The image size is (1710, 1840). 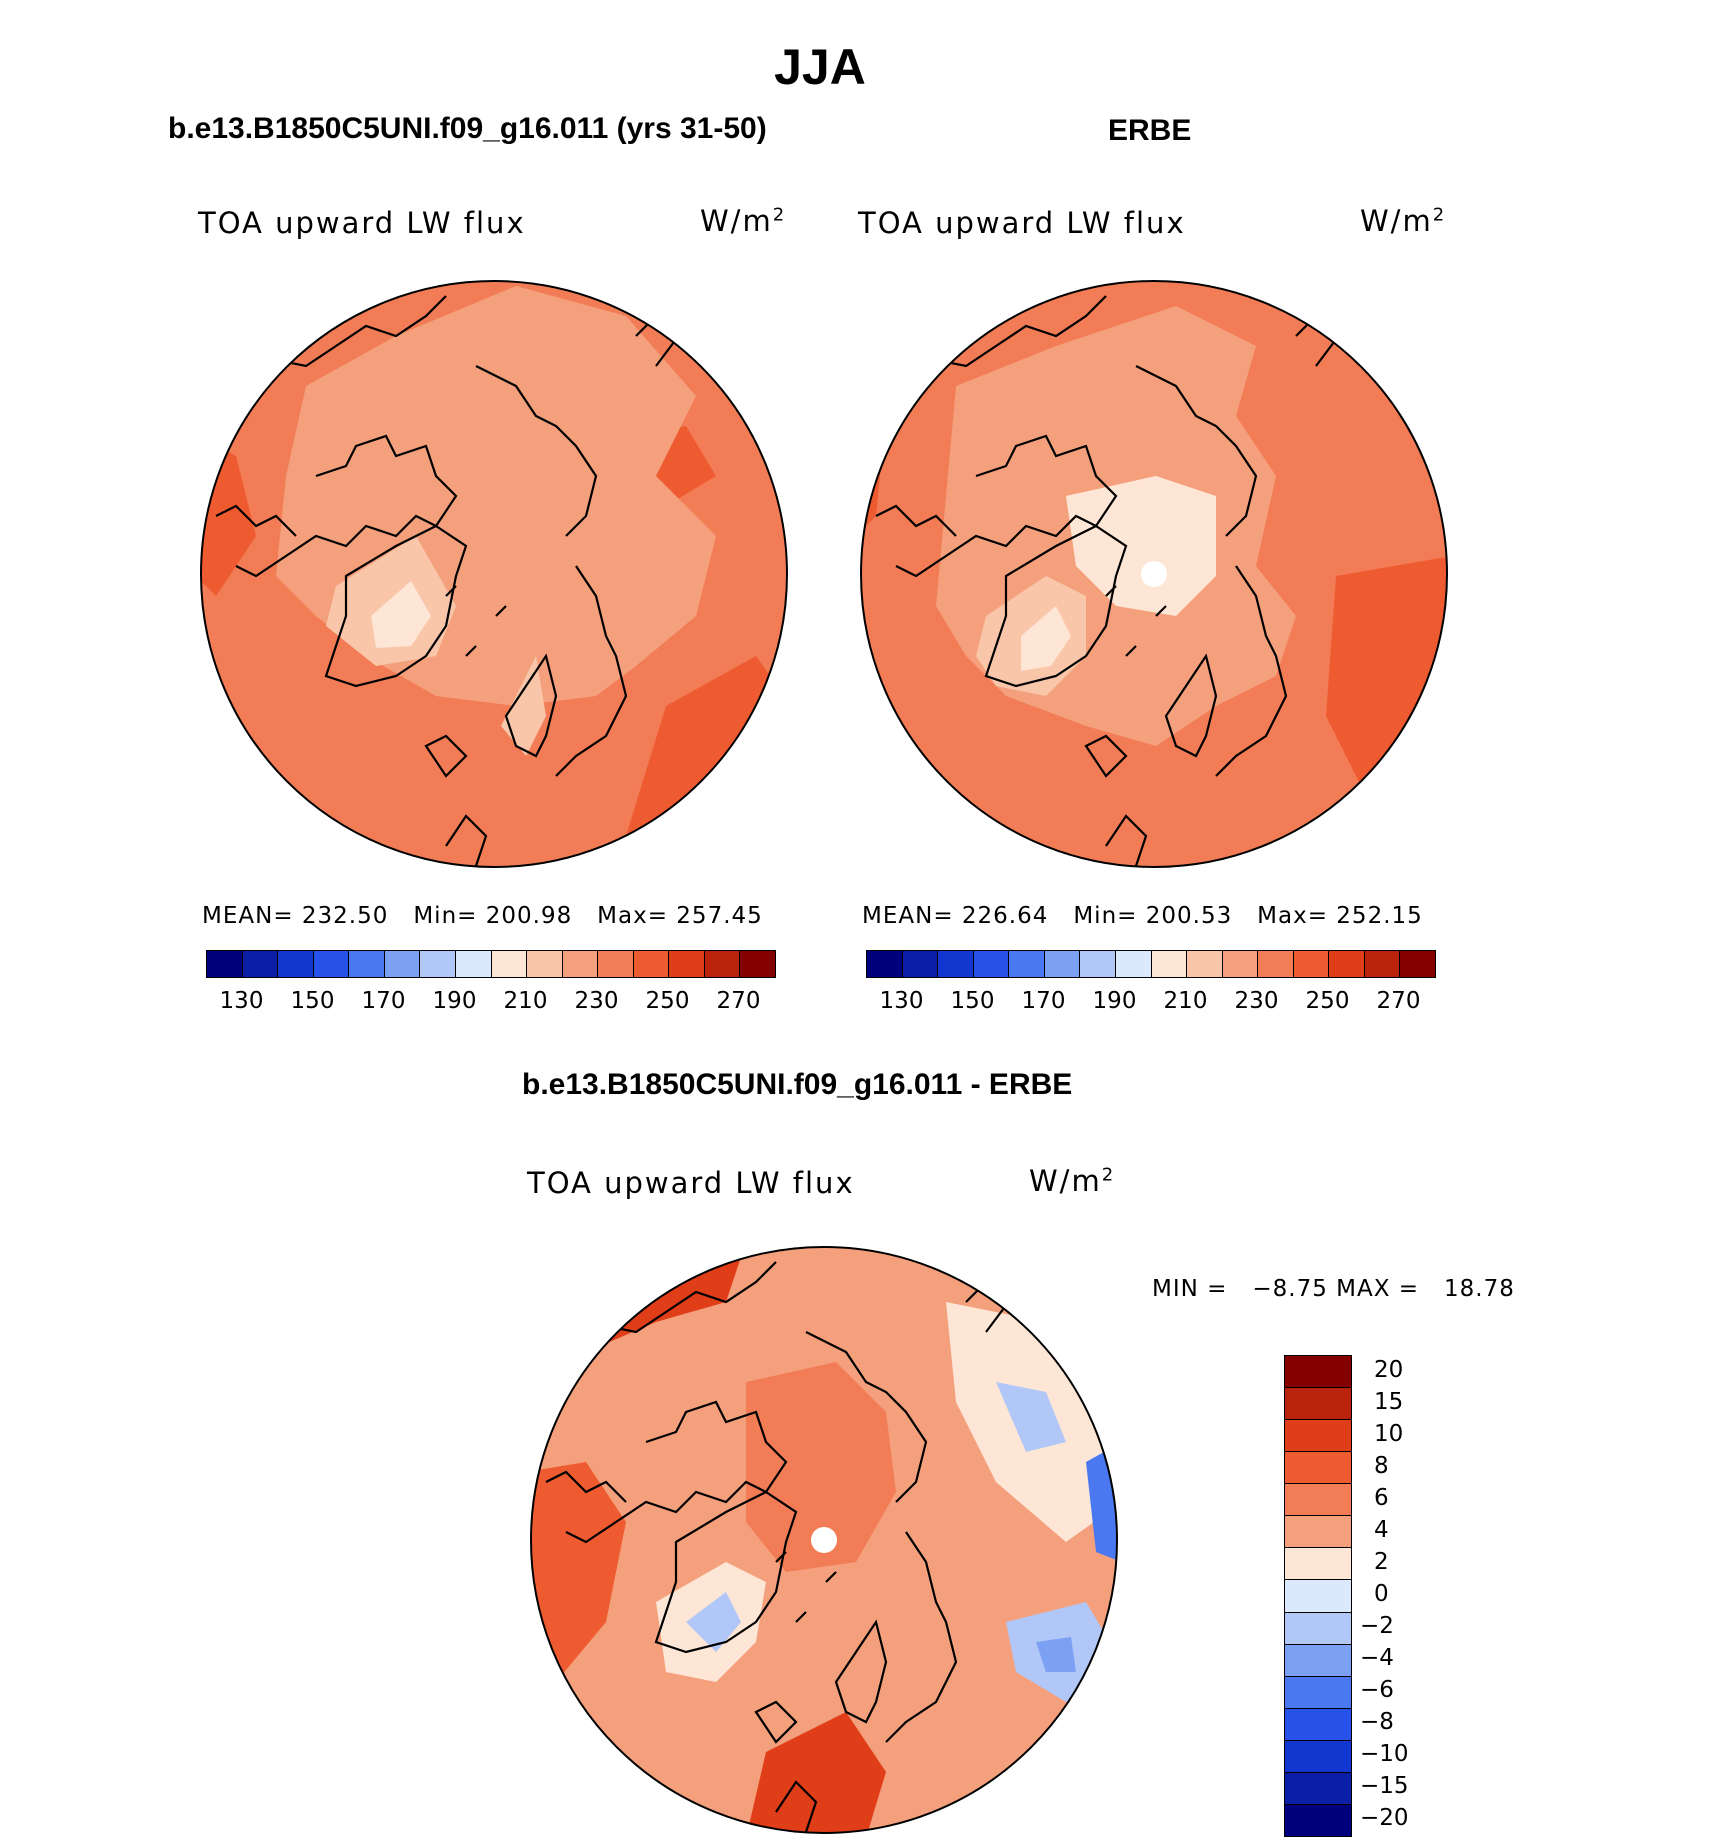 I want to click on diff-panel-units: W/m2, so click(x=1072, y=1181).